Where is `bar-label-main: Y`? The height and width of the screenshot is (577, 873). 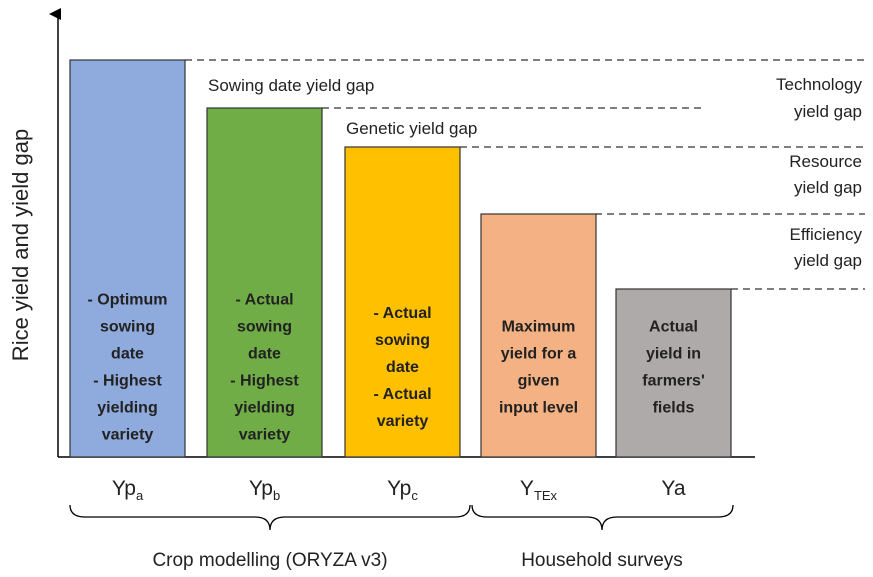
bar-label-main: Y is located at coordinates (527, 488).